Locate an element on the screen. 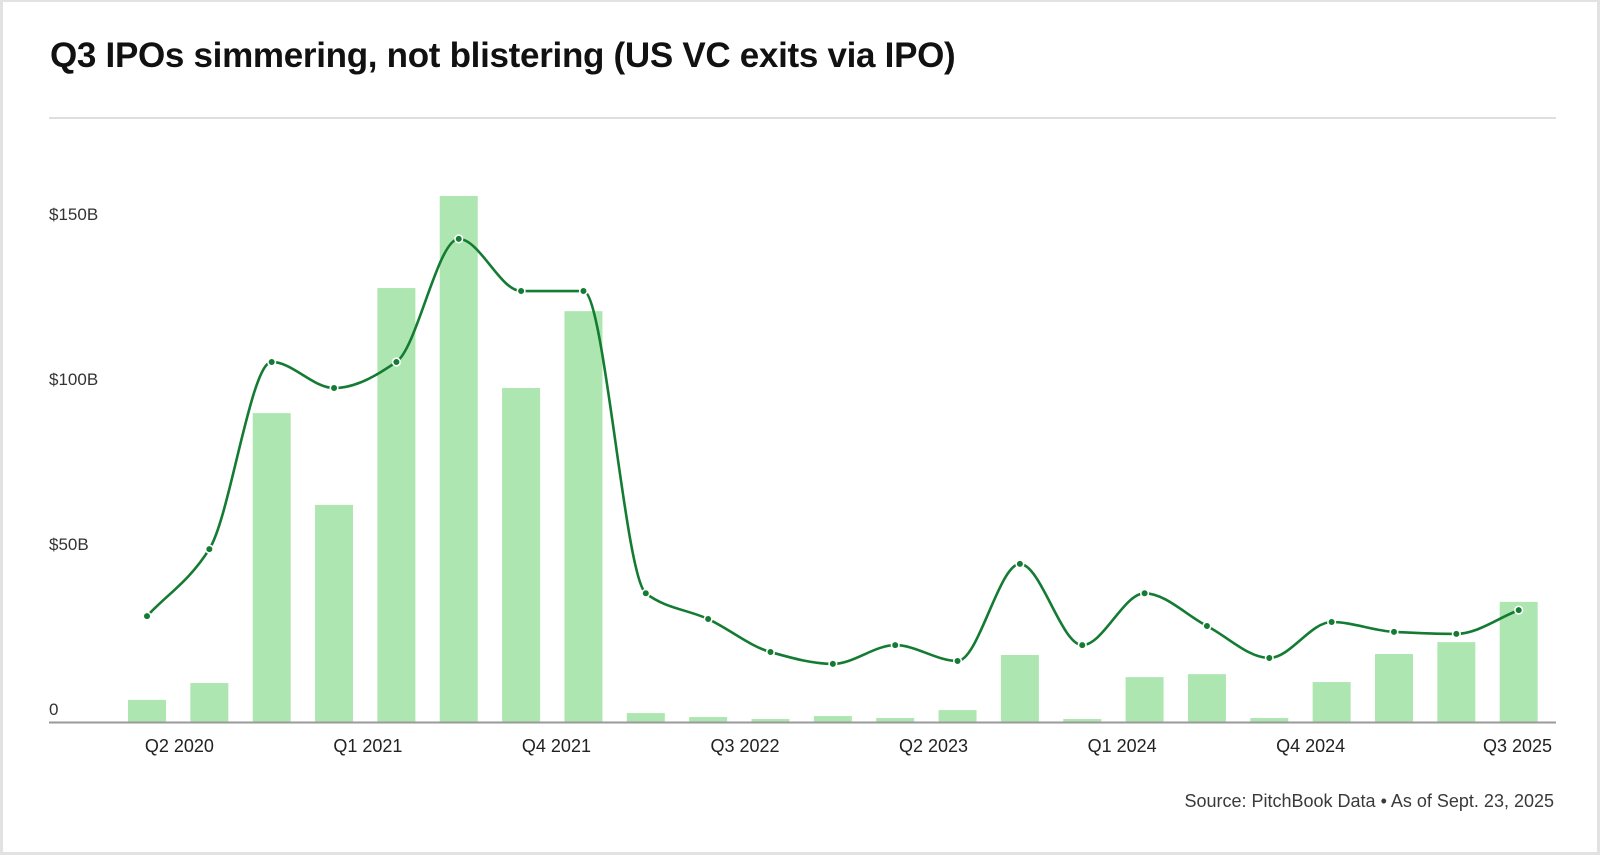  bar-q2-2024 is located at coordinates (1206, 698).